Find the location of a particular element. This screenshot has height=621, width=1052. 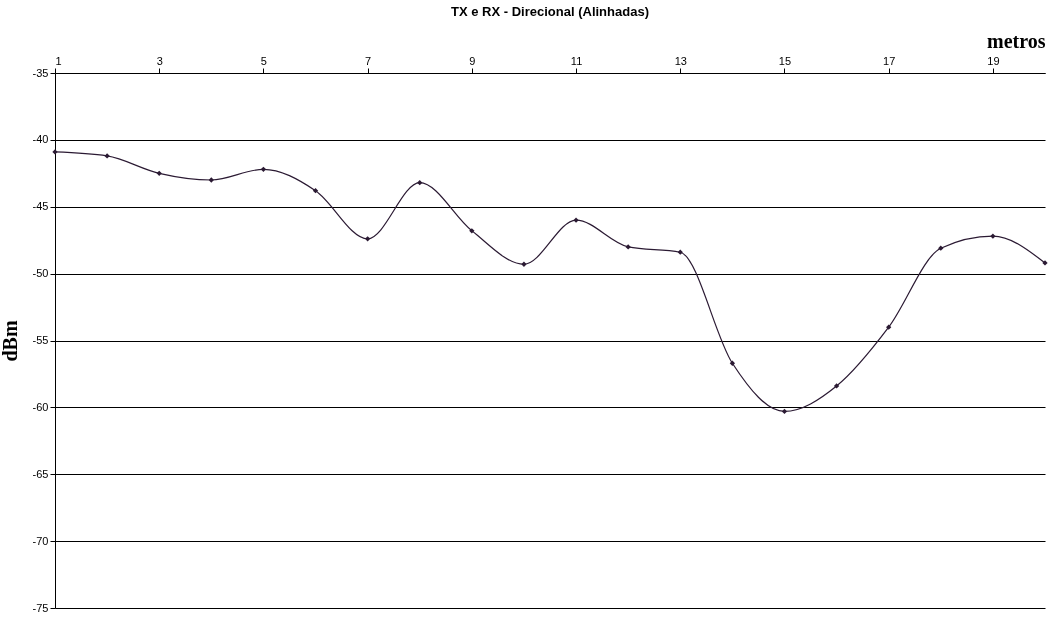

y-tick-label: -60 is located at coordinates (40, 406).